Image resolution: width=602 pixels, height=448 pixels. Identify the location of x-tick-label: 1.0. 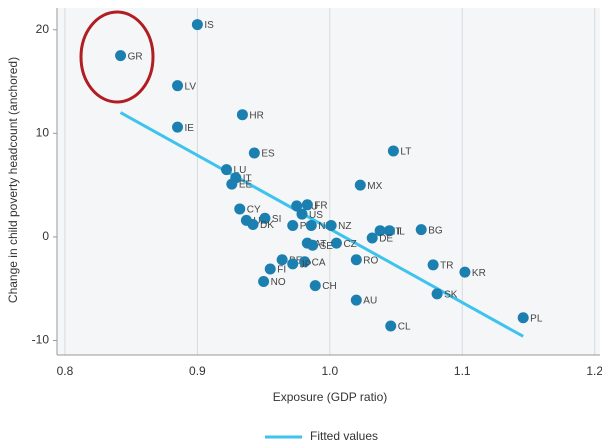
(329, 371).